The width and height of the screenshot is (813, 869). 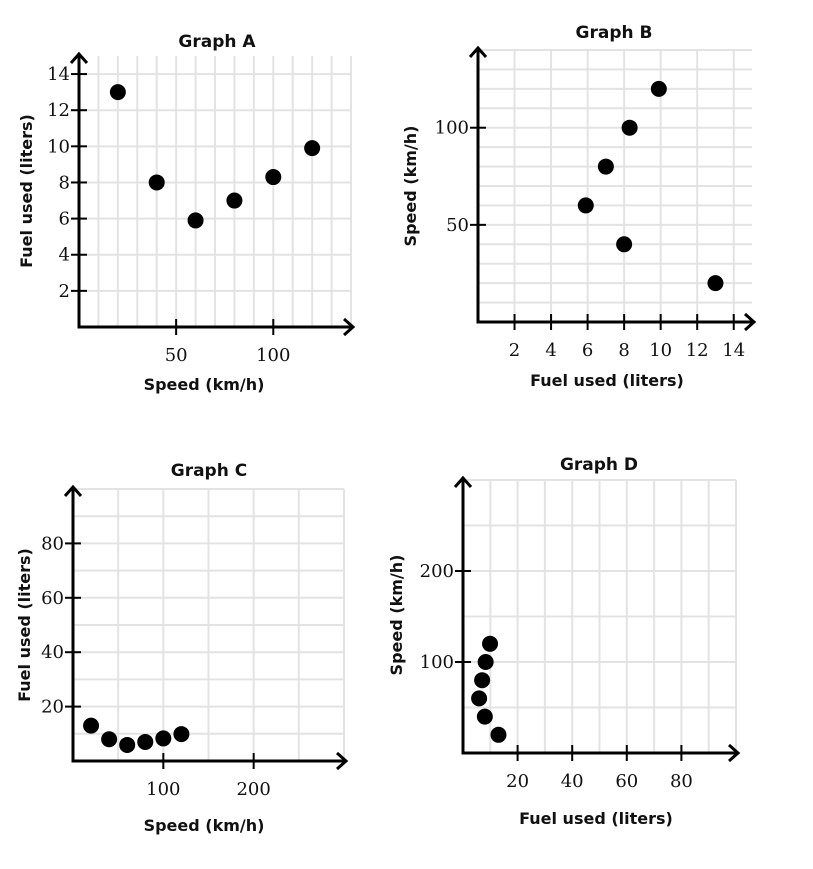 What do you see at coordinates (607, 380) in the screenshot?
I see `graph-b-x-axis-label: Fuel used (liters)` at bounding box center [607, 380].